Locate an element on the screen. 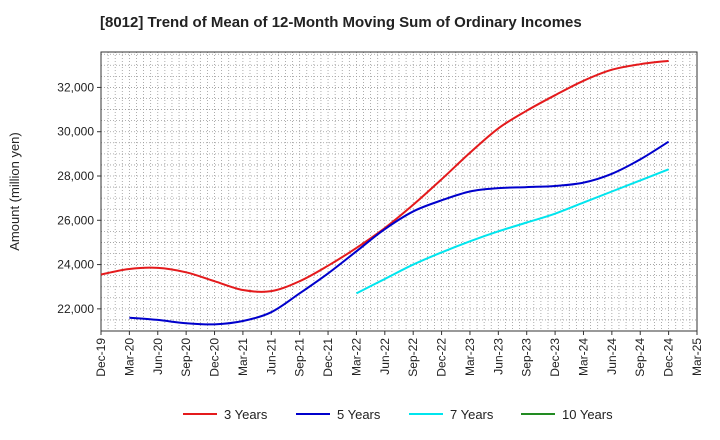 This screenshot has height=440, width=720. x-tick-label: Dec-23 is located at coordinates (555, 357).